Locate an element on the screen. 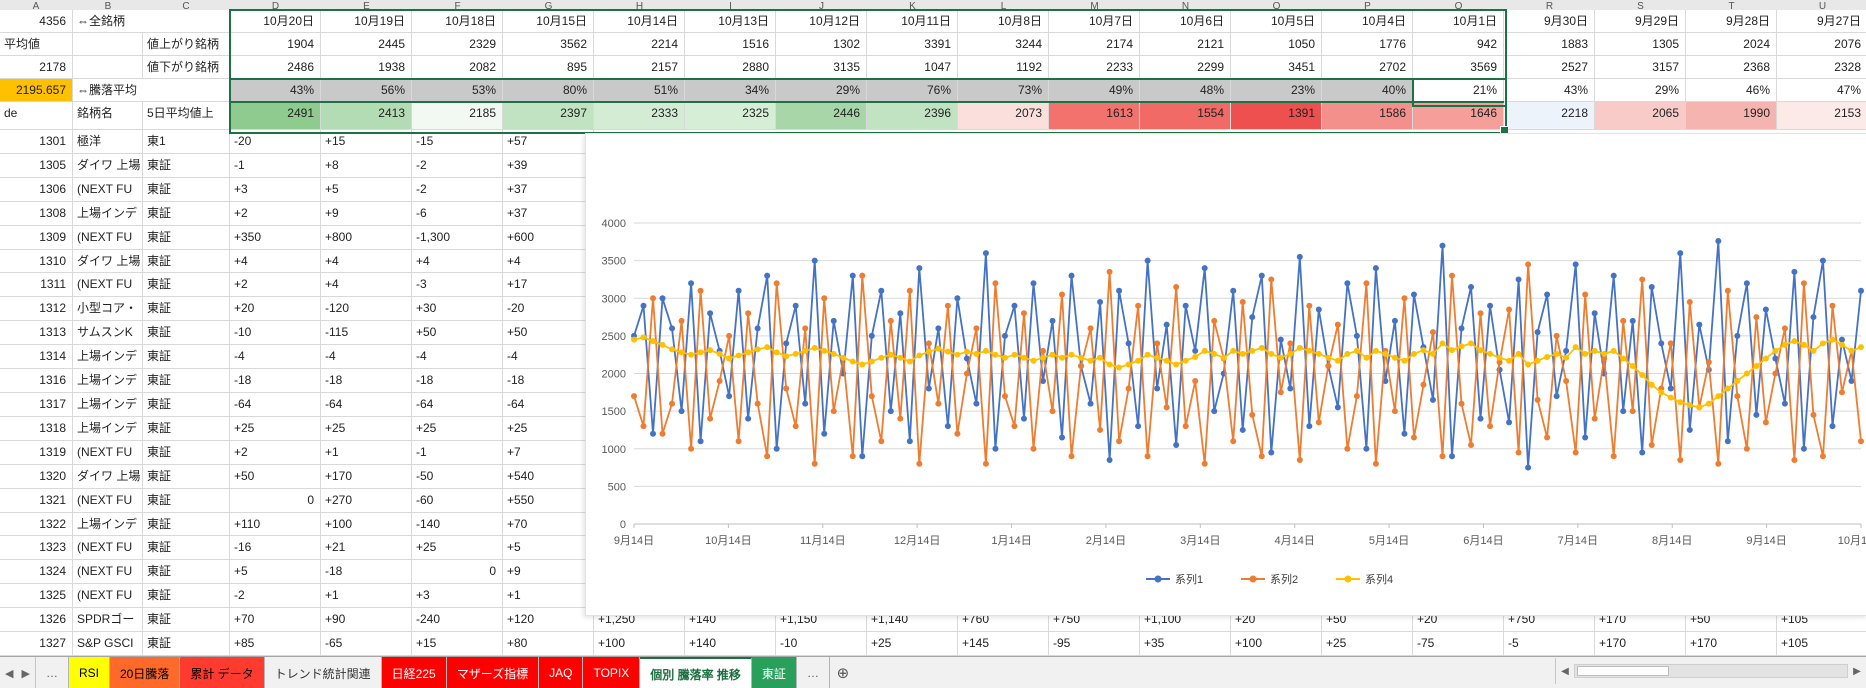  cell-percent-14: 43% is located at coordinates (1549, 90).